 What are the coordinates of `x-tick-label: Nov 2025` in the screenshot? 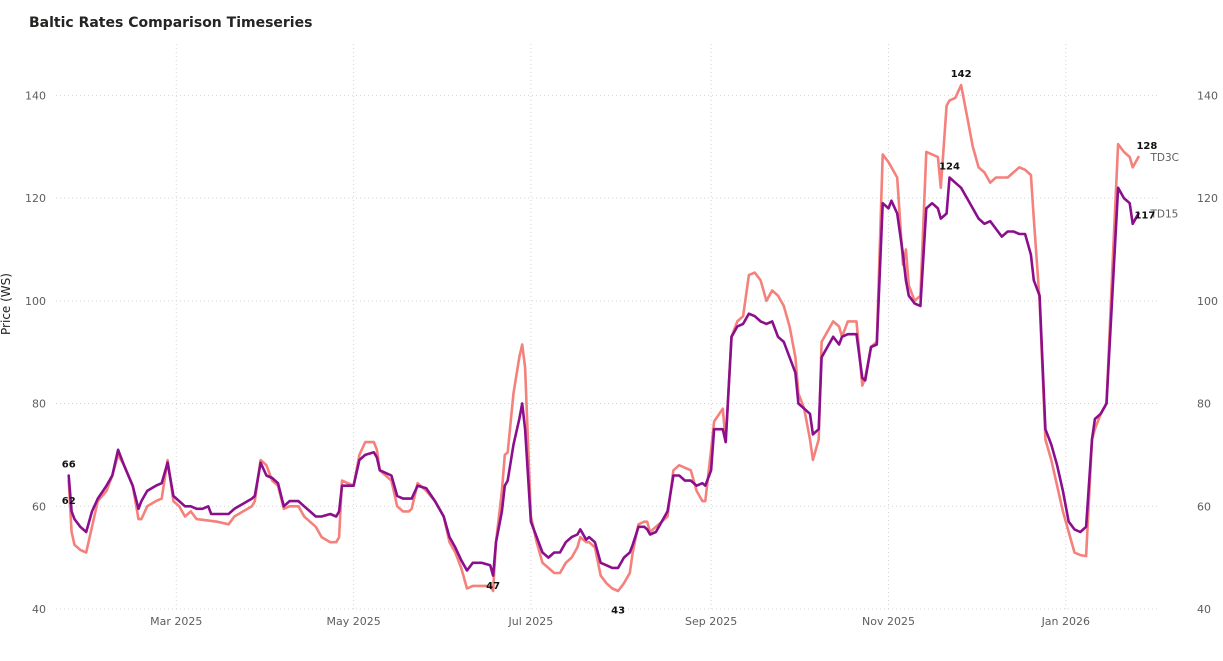 It's located at (888, 621).